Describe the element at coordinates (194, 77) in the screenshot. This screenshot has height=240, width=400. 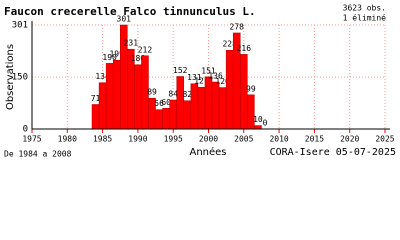
I see `value-label: 131` at that location.